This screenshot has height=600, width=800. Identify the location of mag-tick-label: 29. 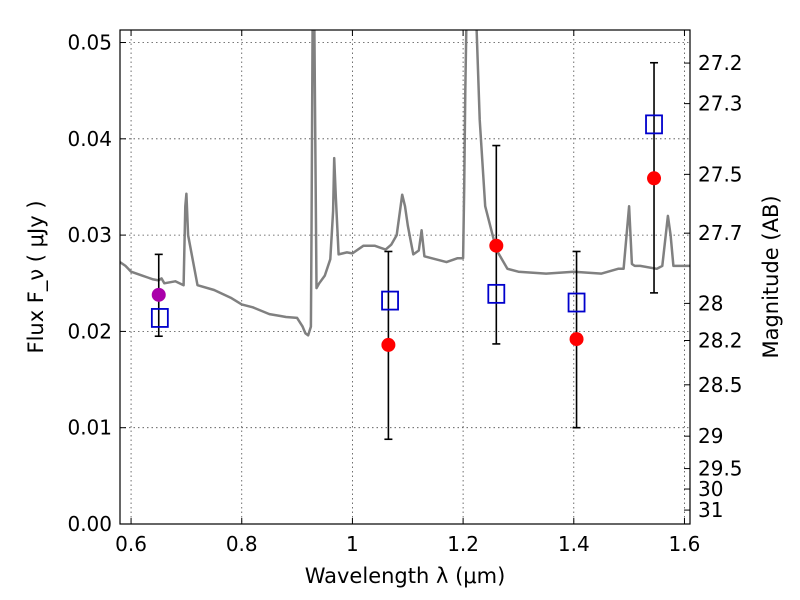
(710, 436).